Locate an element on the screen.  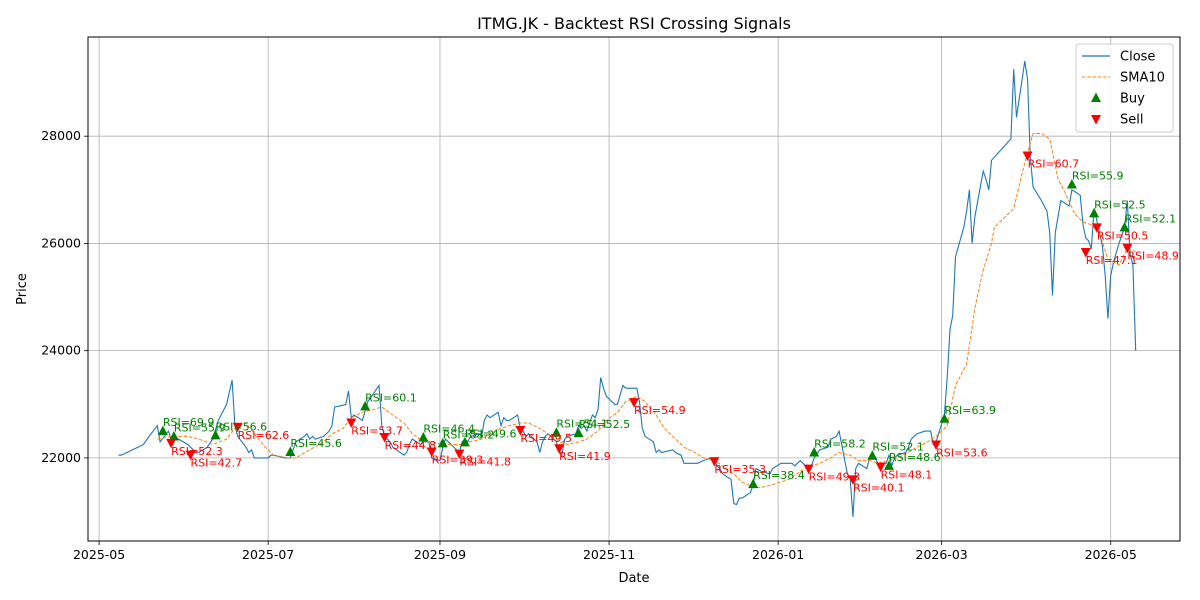
legend-label: Buy is located at coordinates (1132, 99).